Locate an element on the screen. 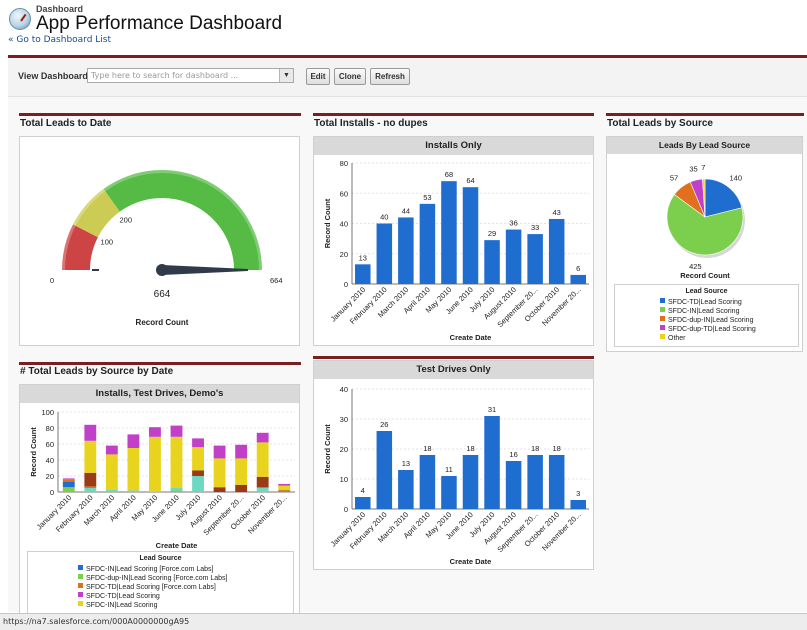 The height and width of the screenshot is (630, 807). edit-button: Edit is located at coordinates (318, 76).